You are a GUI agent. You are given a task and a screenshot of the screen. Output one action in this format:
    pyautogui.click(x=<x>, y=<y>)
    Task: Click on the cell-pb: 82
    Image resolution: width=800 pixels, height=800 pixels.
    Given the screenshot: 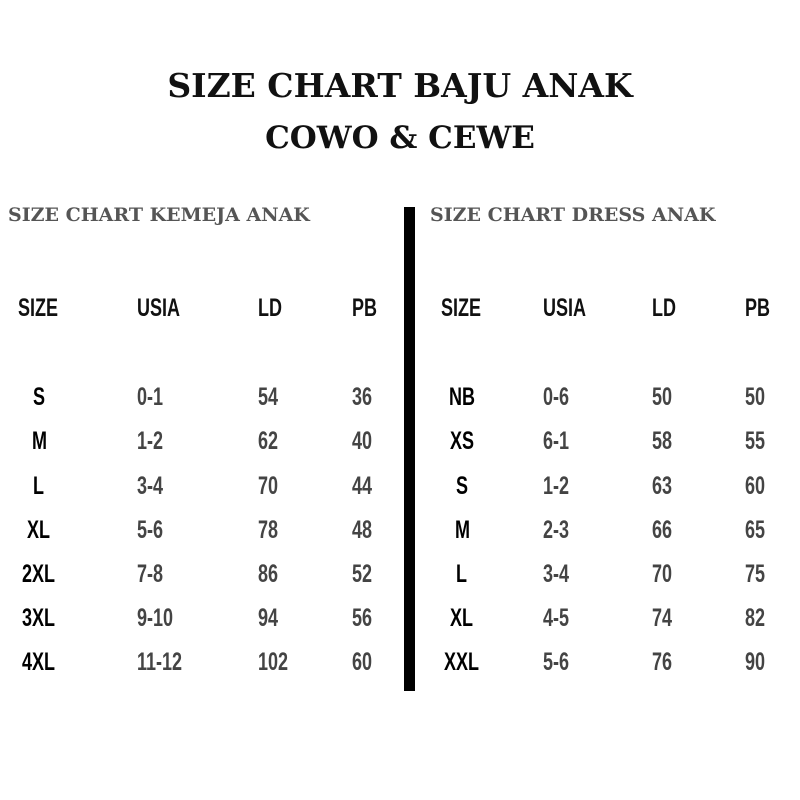 What is the action you would take?
    pyautogui.click(x=755, y=618)
    